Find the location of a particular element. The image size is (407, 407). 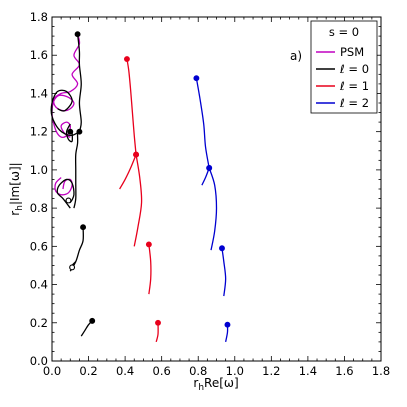

y-tick-label: 0.4 is located at coordinates (39, 285).